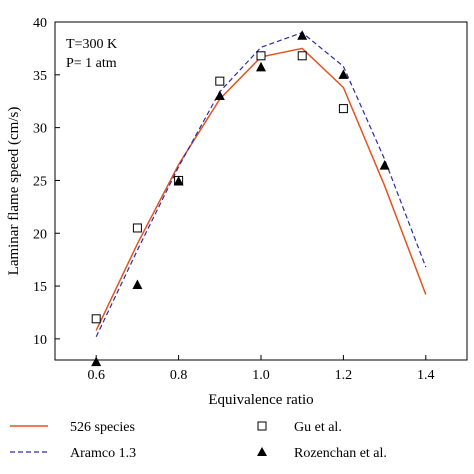  Describe the element at coordinates (91, 44) in the screenshot. I see `annotation-temperature: T=300 K` at that location.